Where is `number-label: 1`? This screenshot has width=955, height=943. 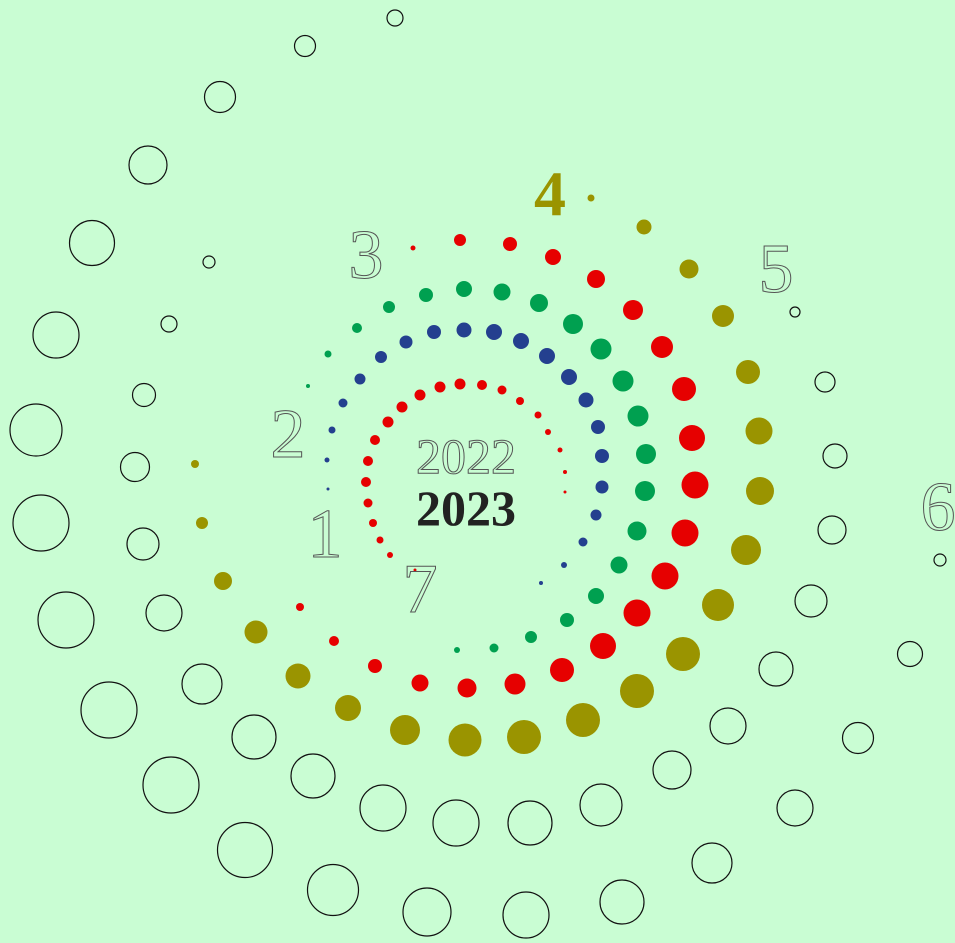
number-label: 1 is located at coordinates (325, 534).